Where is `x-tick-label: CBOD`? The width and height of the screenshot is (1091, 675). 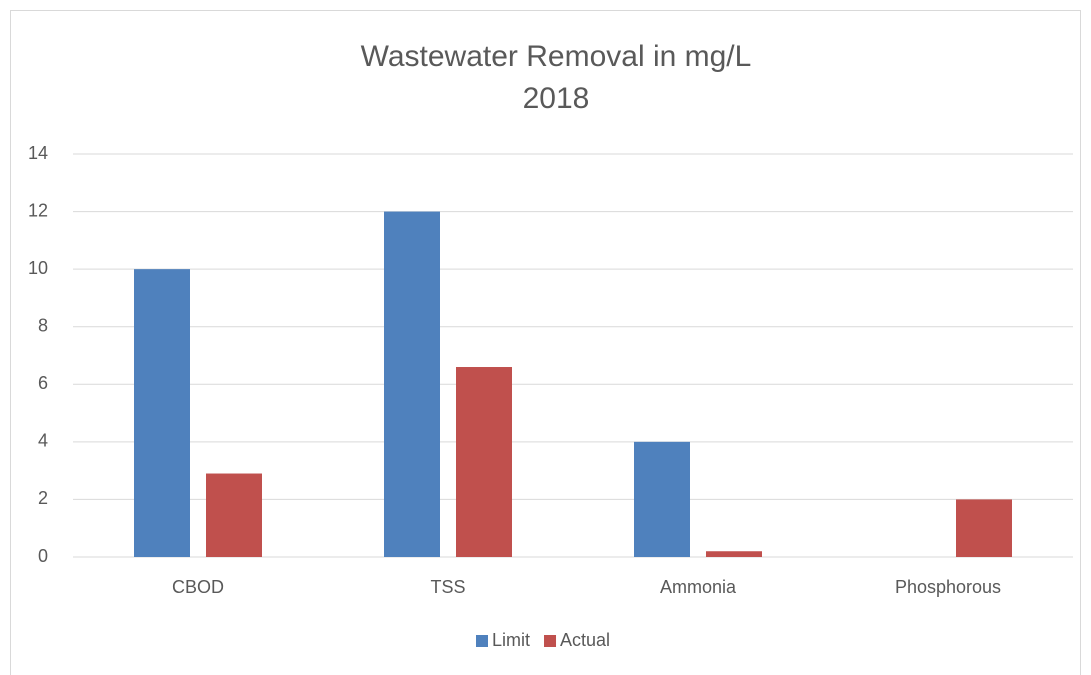 x-tick-label: CBOD is located at coordinates (198, 587).